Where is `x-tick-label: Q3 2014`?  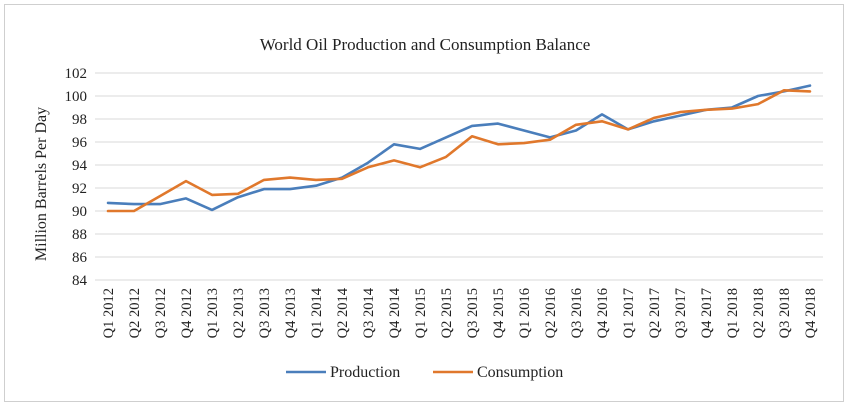
x-tick-label: Q3 2014 is located at coordinates (369, 312).